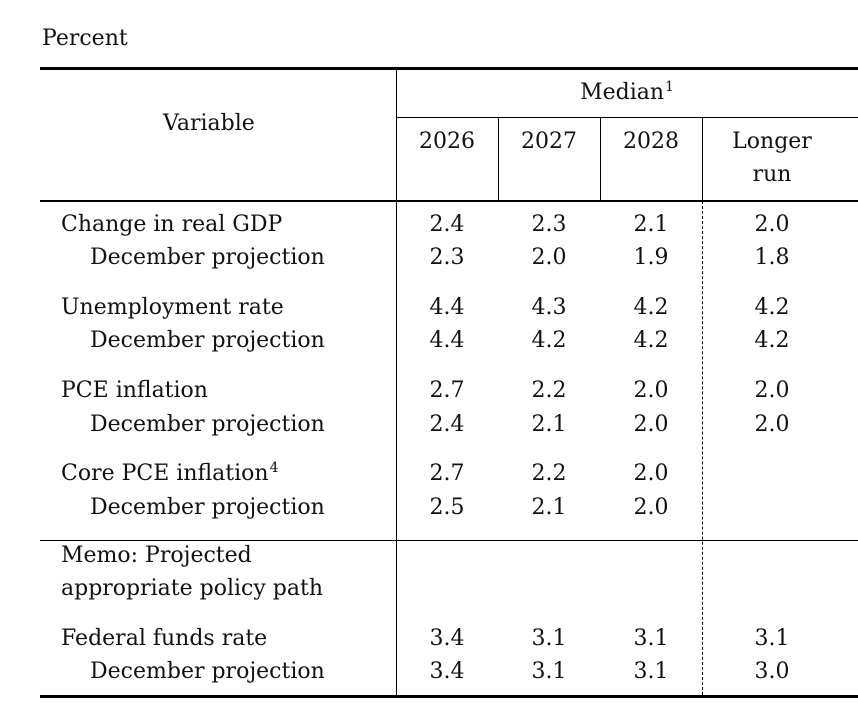 This screenshot has height=724, width=858. What do you see at coordinates (549, 141) in the screenshot?
I see `year-header: 2027` at bounding box center [549, 141].